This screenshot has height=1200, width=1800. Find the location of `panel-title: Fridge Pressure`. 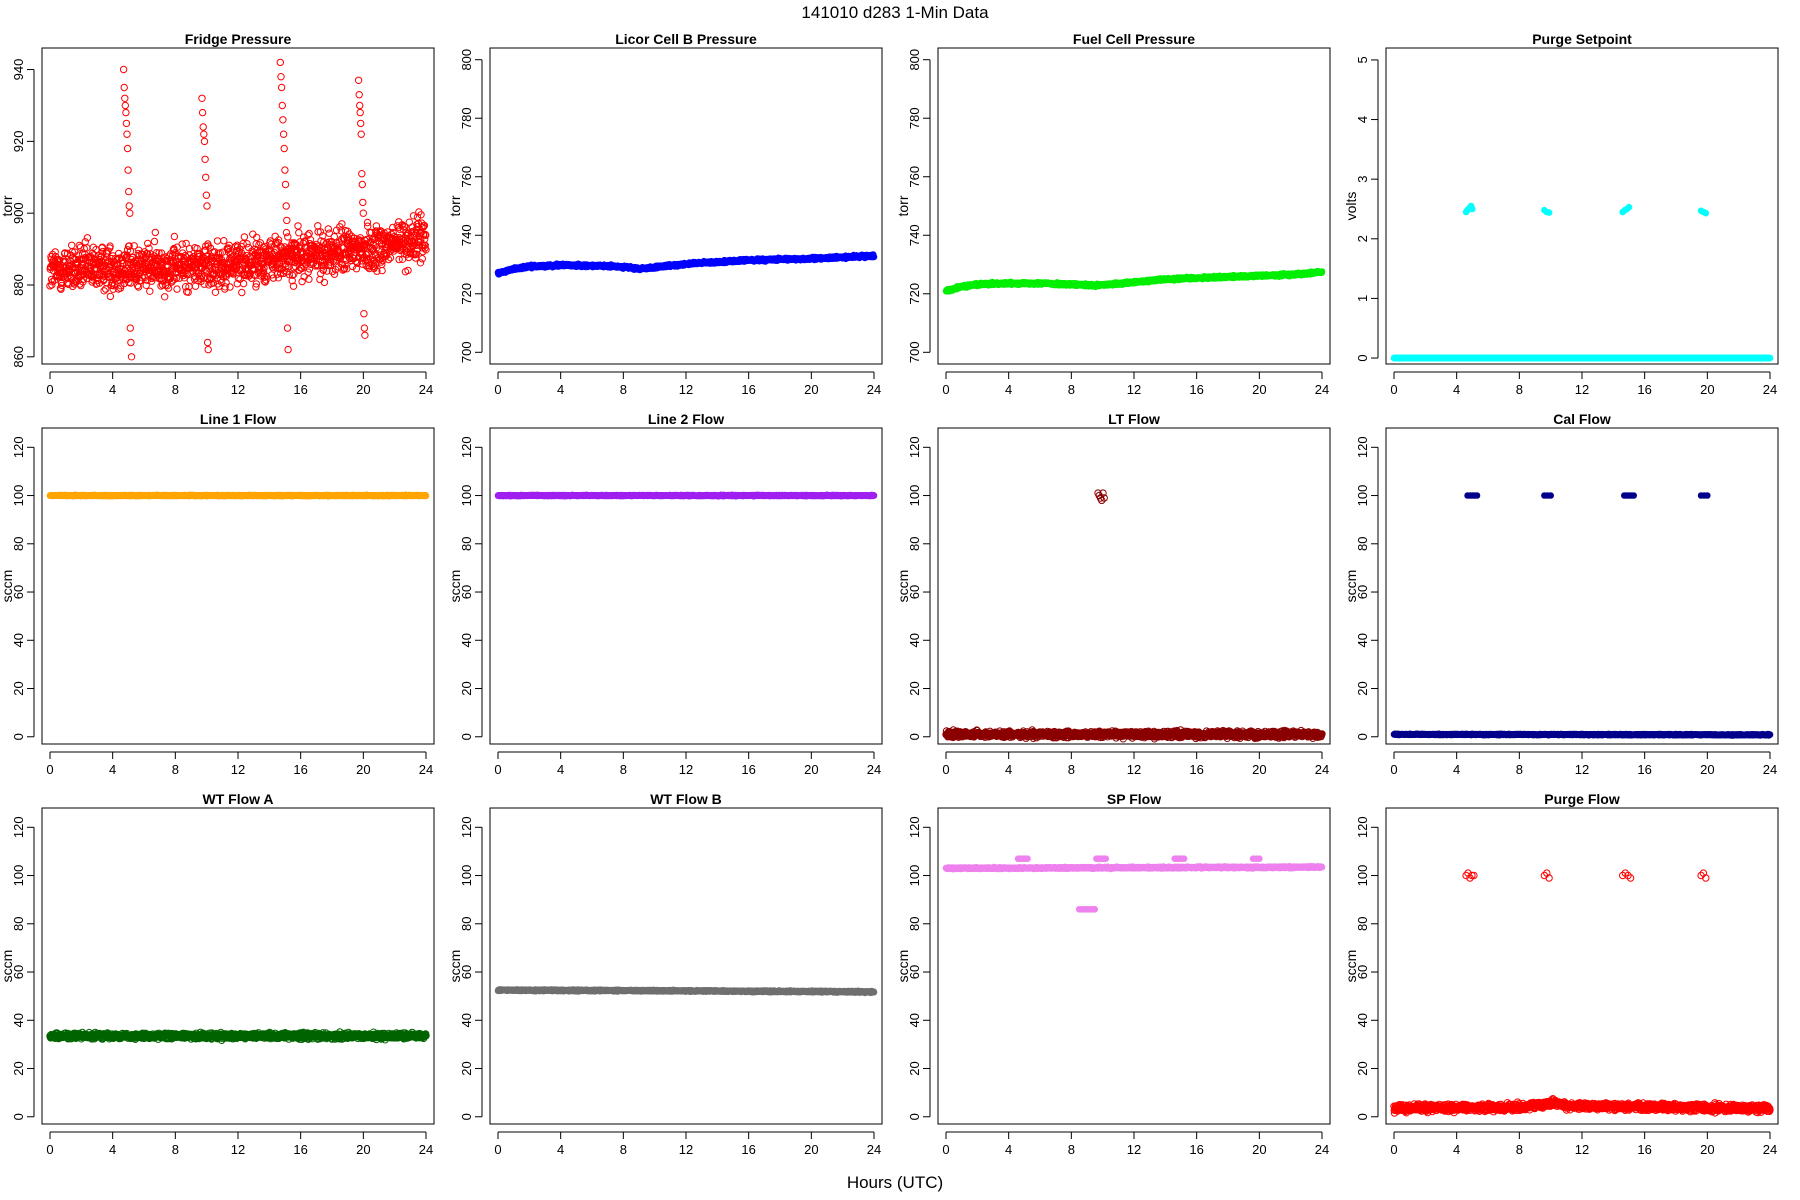

panel-title: Fridge Pressure is located at coordinates (238, 39).